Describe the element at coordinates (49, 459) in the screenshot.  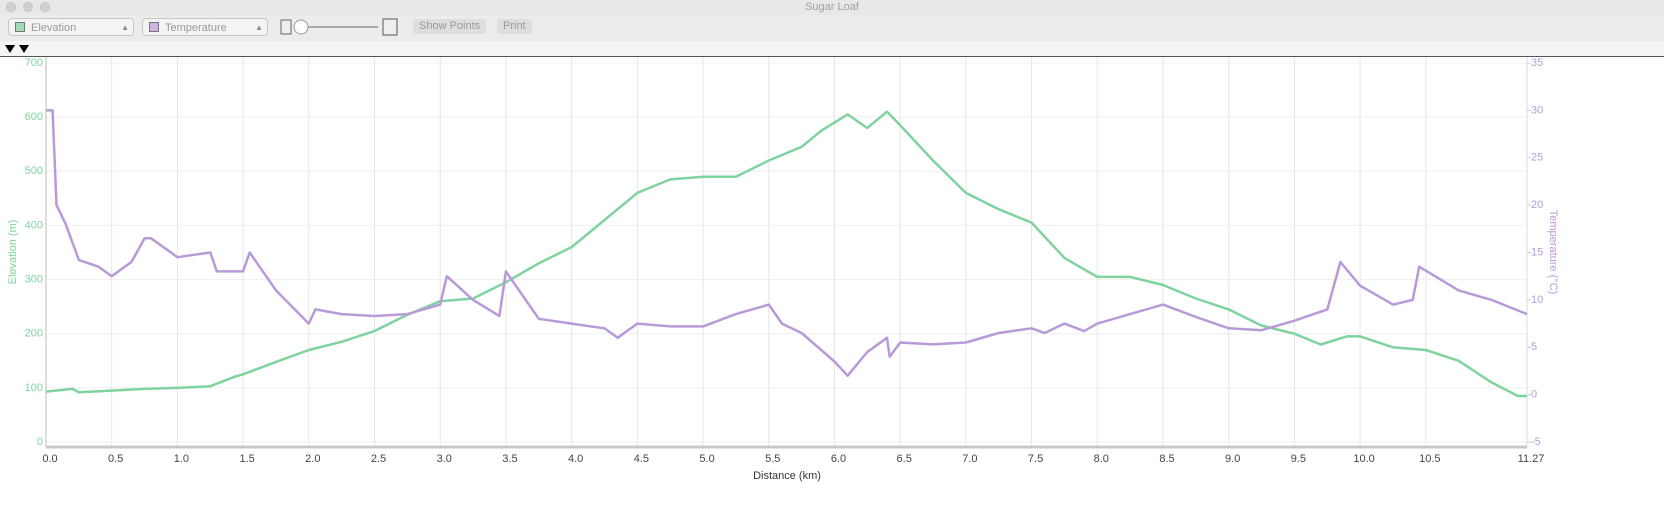
I see `x-tick-label: 0.0` at that location.